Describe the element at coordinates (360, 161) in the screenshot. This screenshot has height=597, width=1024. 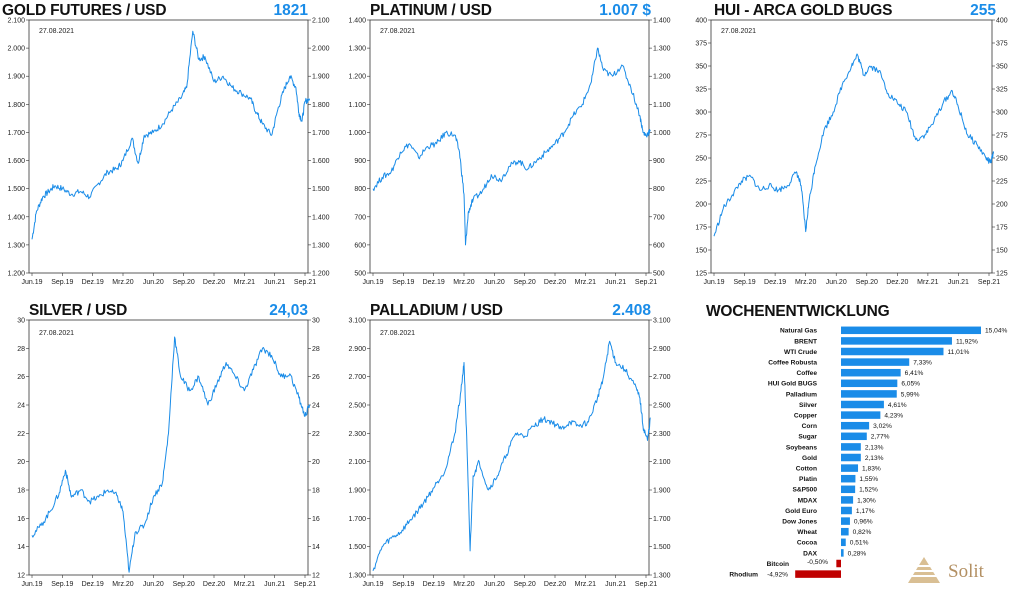
I see `y-tick-label-left: 900` at that location.